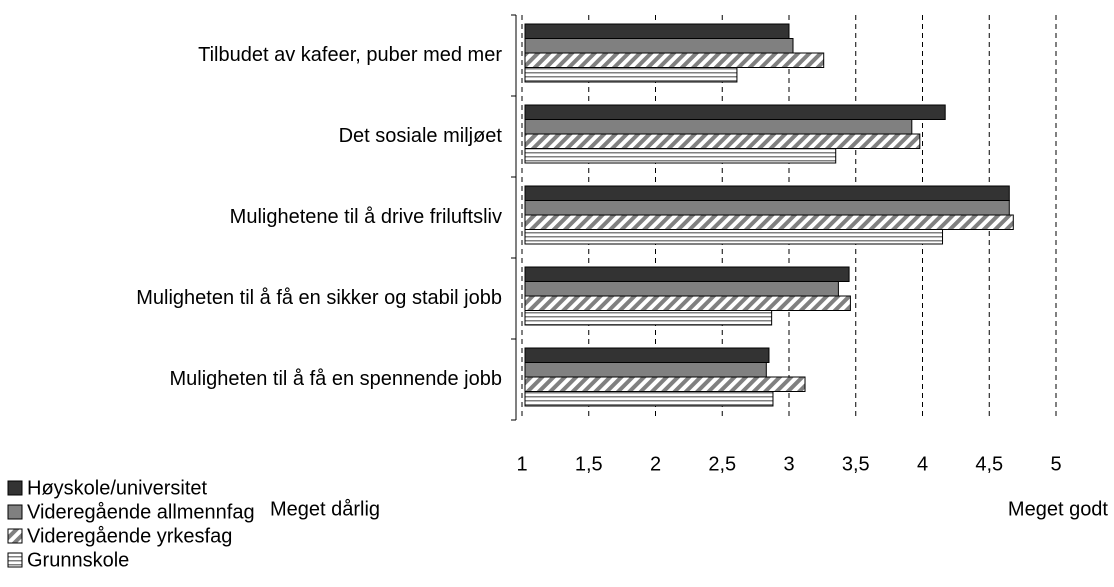 Image resolution: width=1114 pixels, height=587 pixels. Describe the element at coordinates (350, 55) in the screenshot. I see `category-label: Tilbudet av kafeer, puber med mer` at that location.